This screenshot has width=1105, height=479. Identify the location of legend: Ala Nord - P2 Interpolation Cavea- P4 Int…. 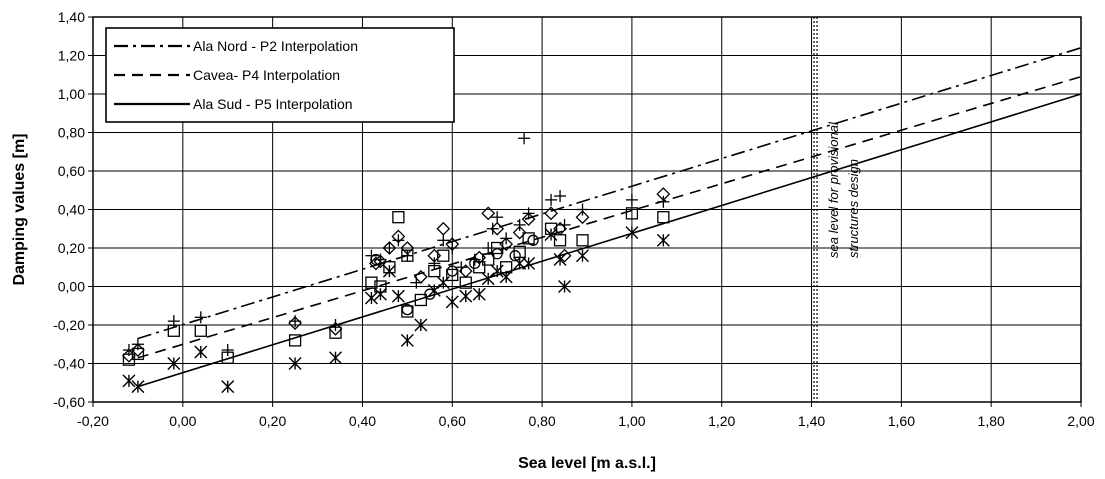
(280, 75).